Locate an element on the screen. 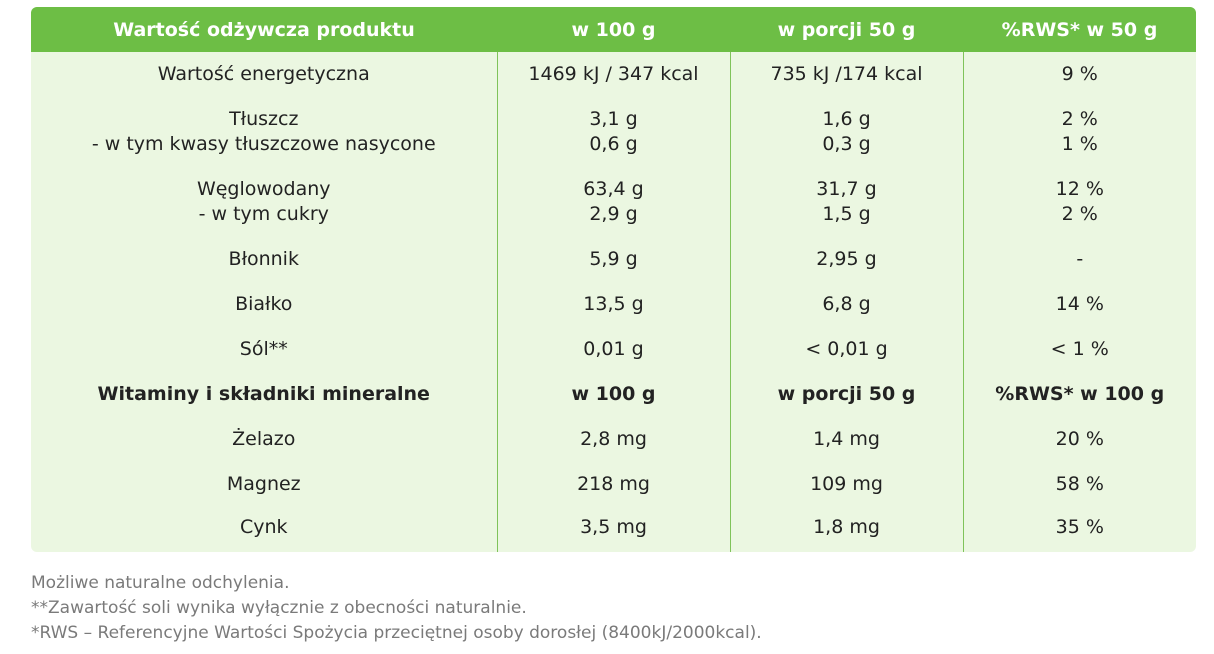  row-rws: 14 % is located at coordinates (1079, 304).